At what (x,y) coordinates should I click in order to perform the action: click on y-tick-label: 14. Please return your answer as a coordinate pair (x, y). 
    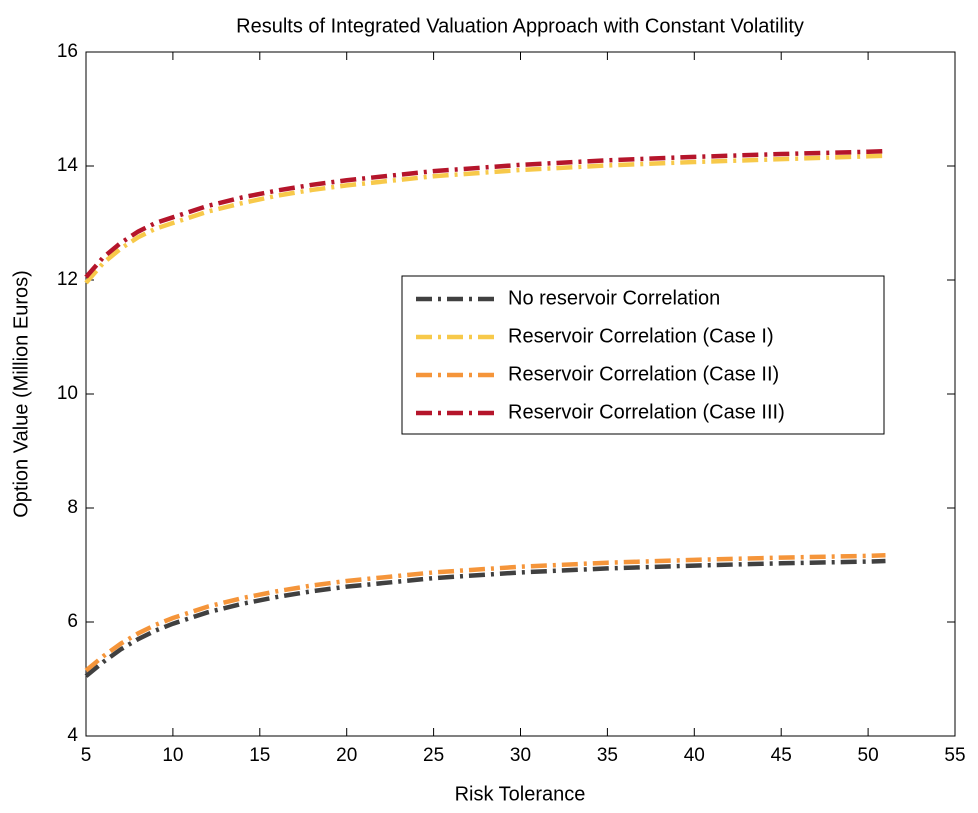
    Looking at the image, I should click on (68, 165).